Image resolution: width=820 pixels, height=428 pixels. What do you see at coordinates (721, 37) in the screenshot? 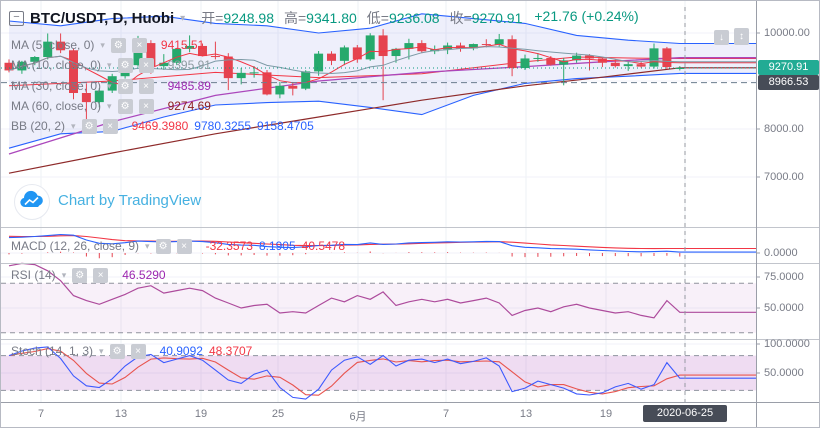
I see `scroll-down-button: ↓` at bounding box center [721, 37].